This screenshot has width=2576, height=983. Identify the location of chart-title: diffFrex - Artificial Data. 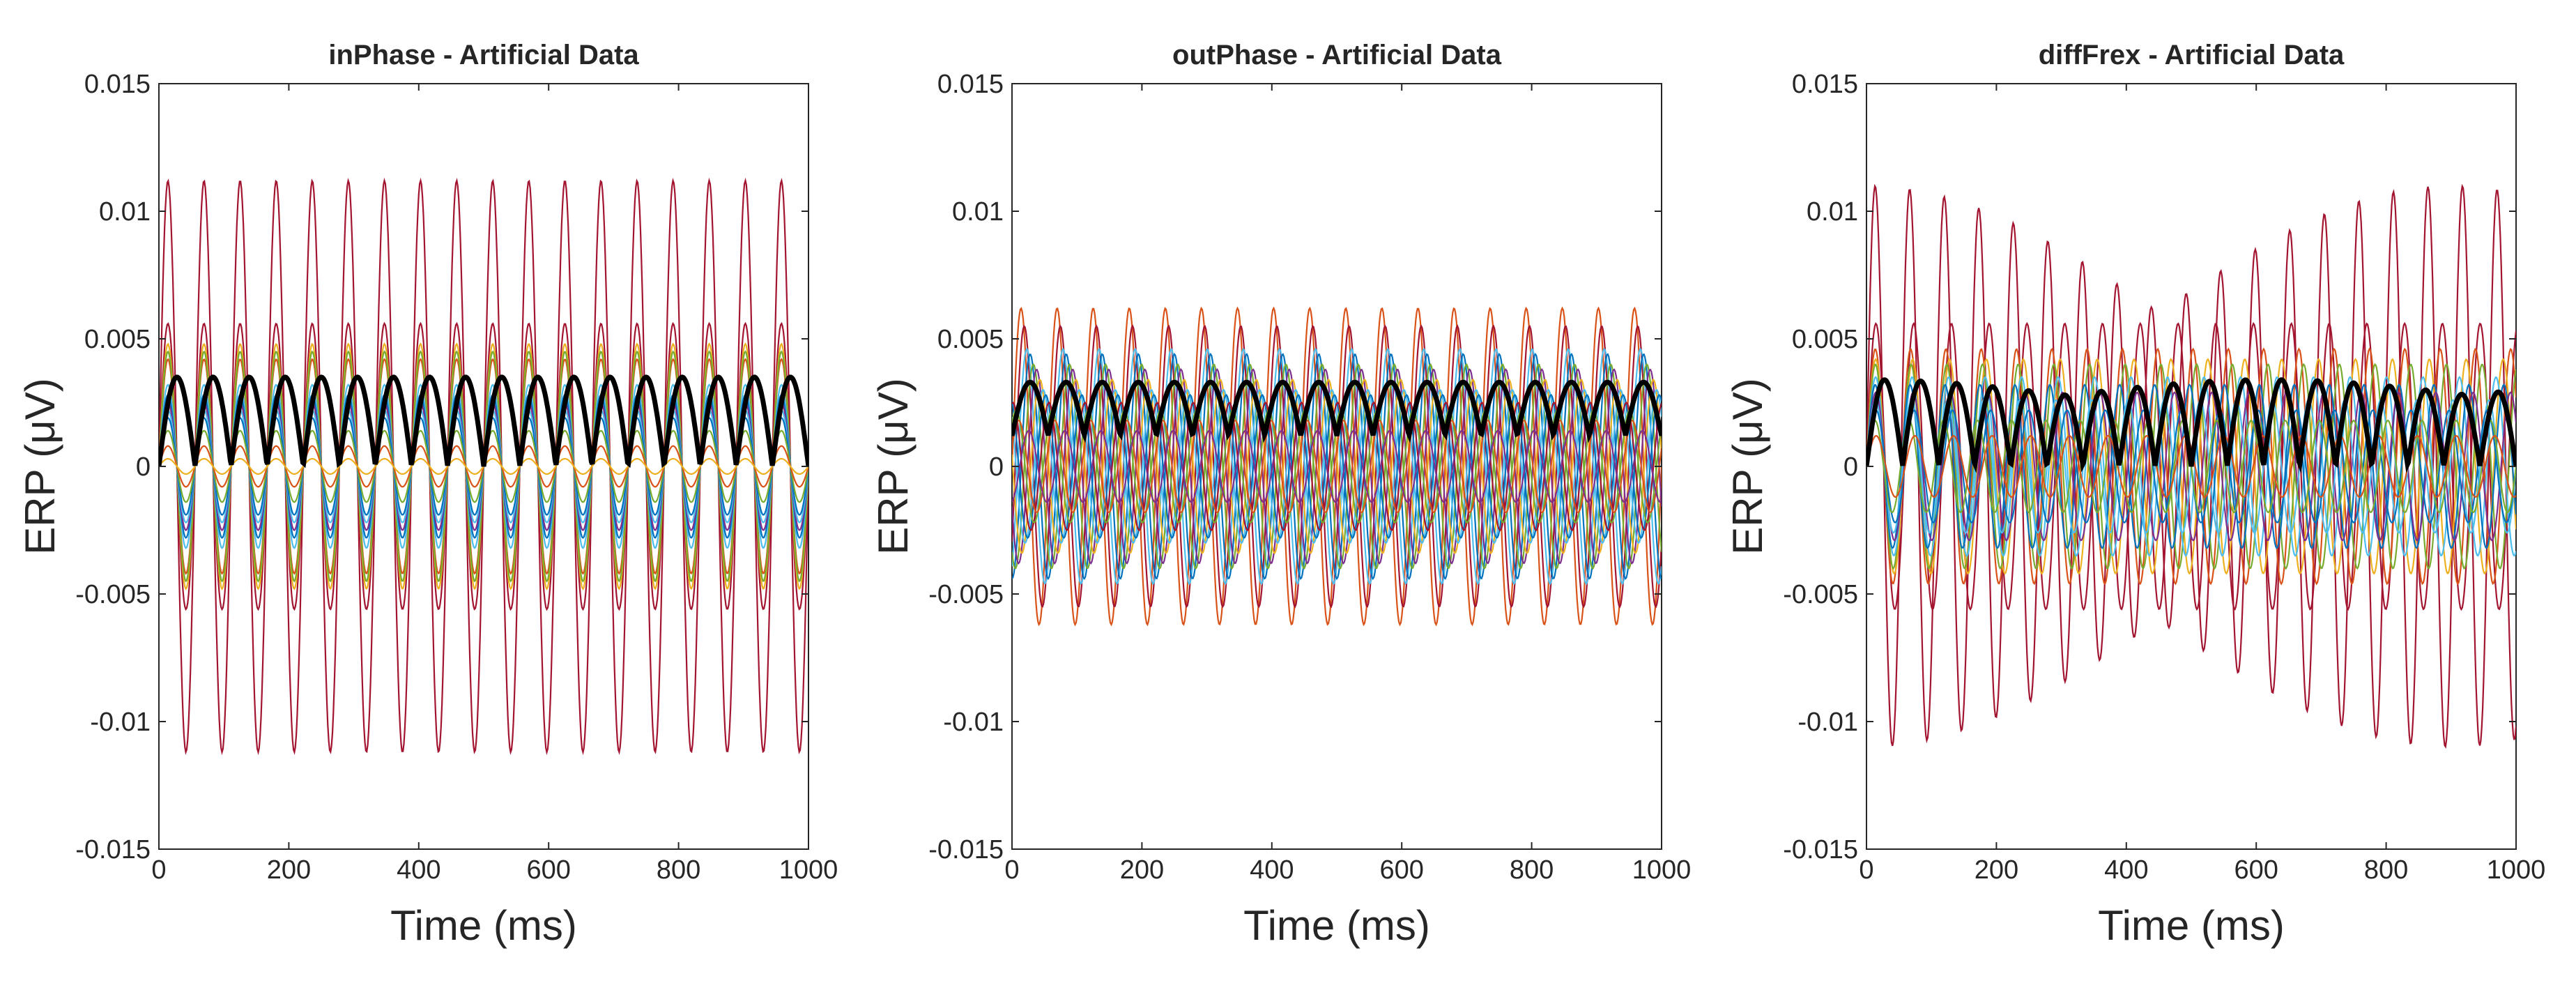
(2192, 55).